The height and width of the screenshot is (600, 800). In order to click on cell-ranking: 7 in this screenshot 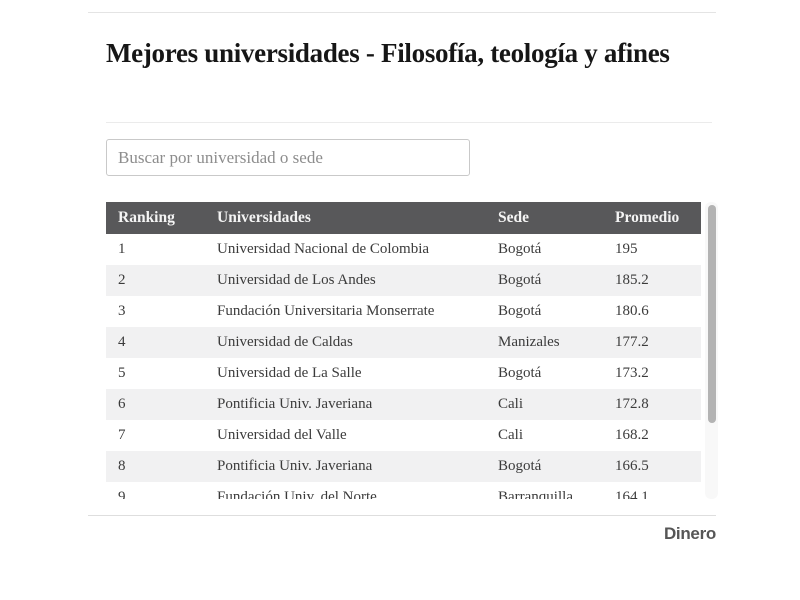, I will do `click(155, 435)`.